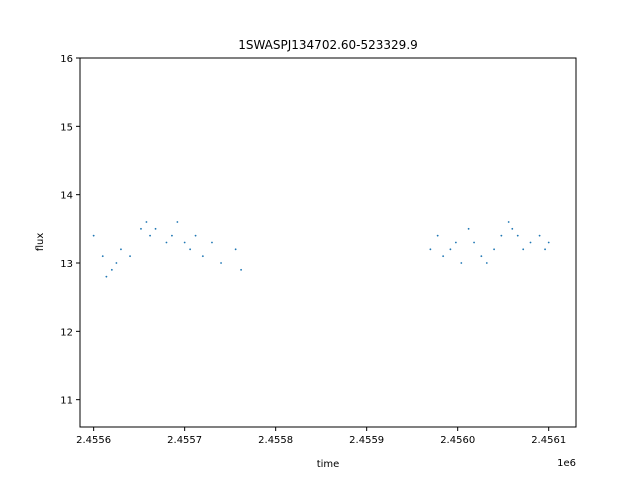 Image resolution: width=640 pixels, height=480 pixels. I want to click on x-tick-label: 2.4559, so click(366, 440).